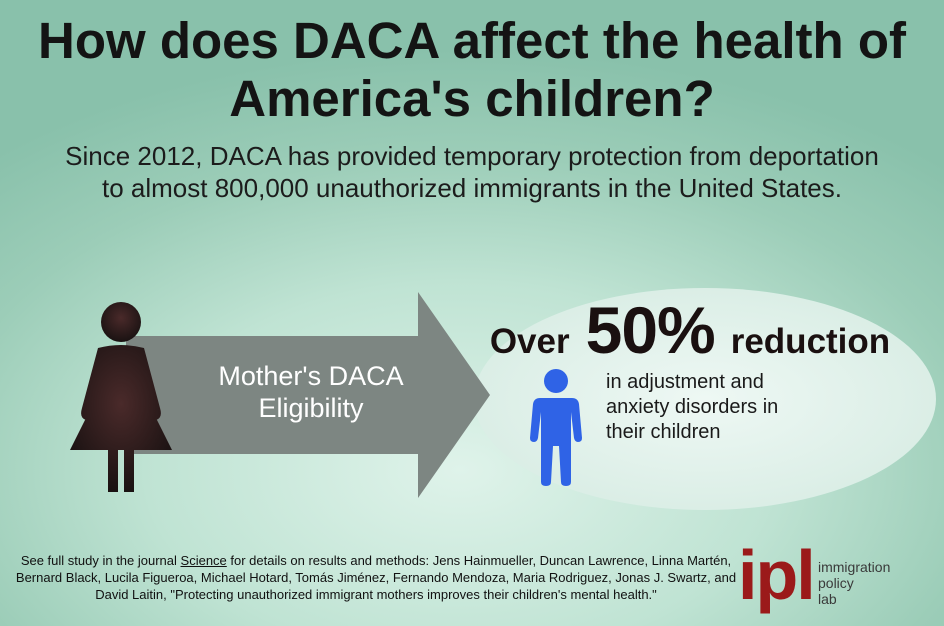  Describe the element at coordinates (311, 376) in the screenshot. I see `arrow-label-line1: Mother's DACA` at that location.